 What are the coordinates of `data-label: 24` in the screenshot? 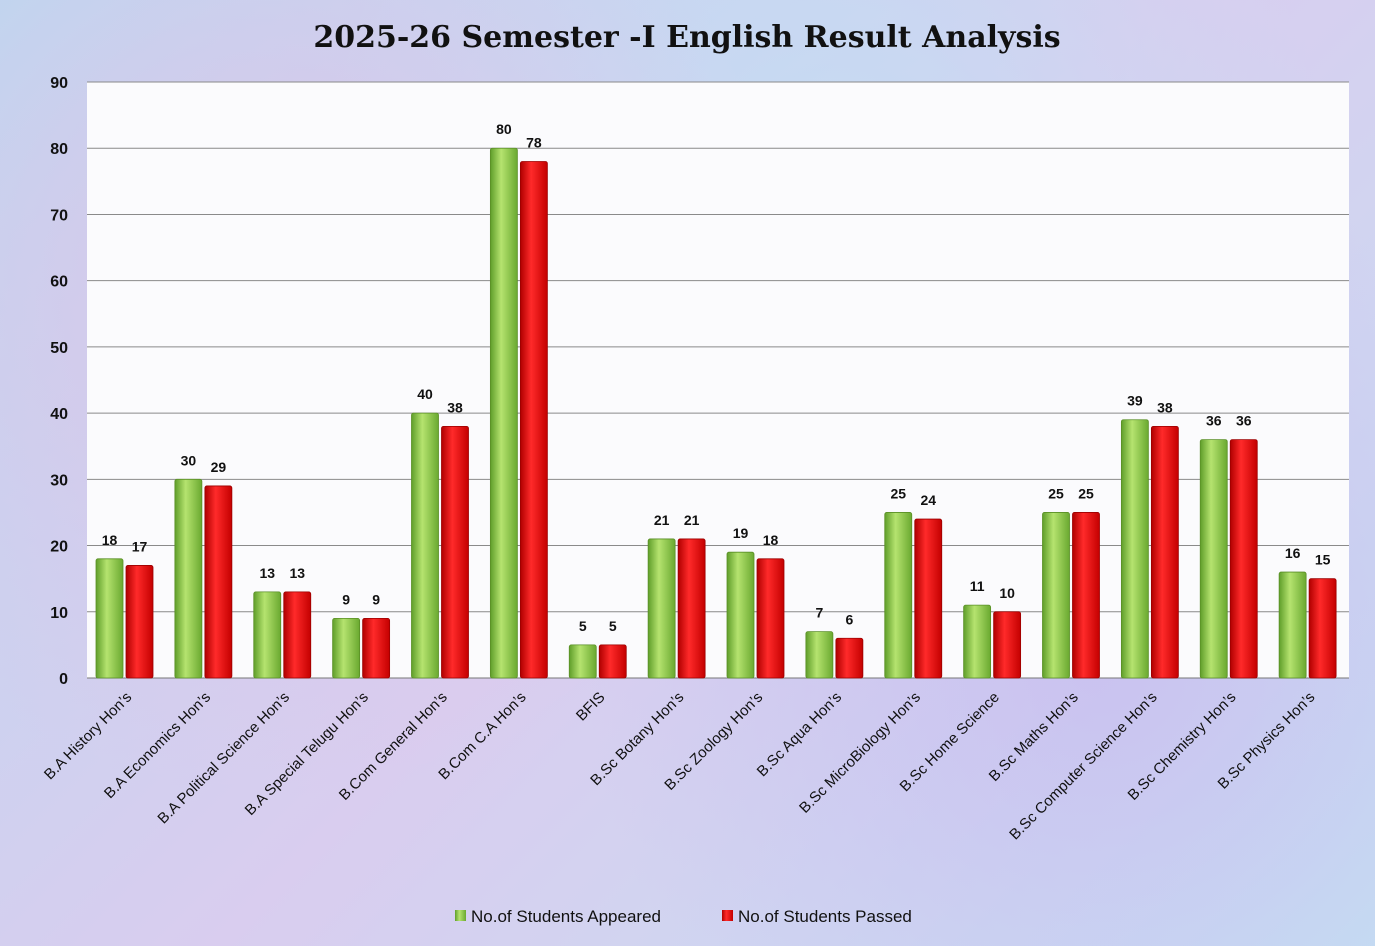 It's located at (928, 500).